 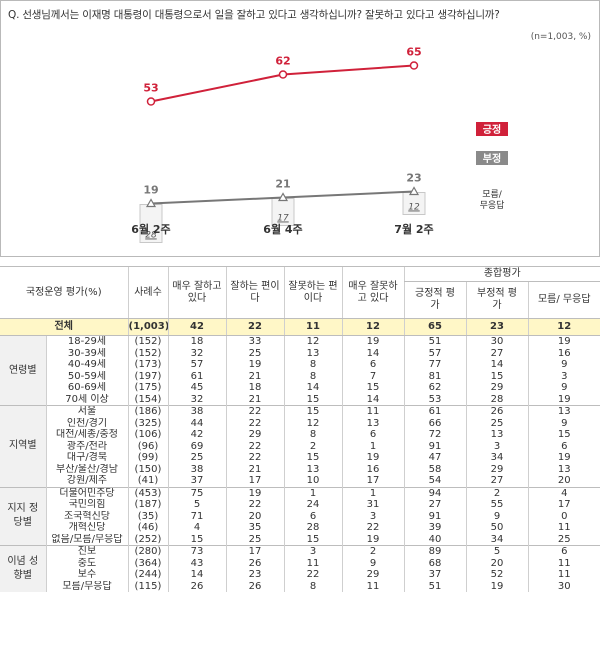 What do you see at coordinates (150, 229) in the screenshot?
I see `x-tick-label: 6월 2주` at bounding box center [150, 229].